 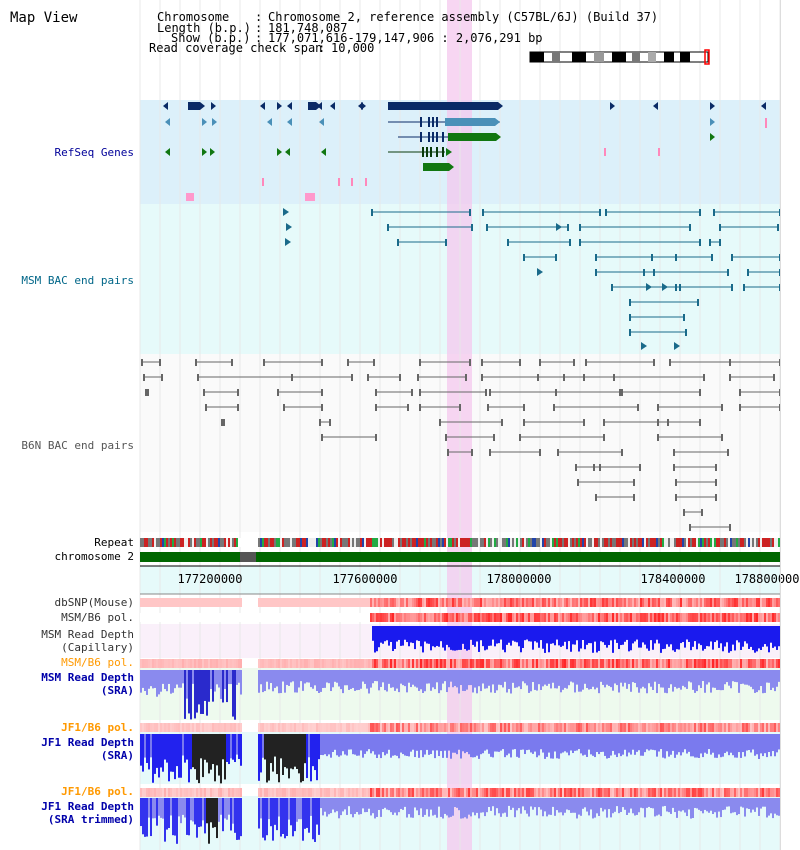 What do you see at coordinates (94, 556) in the screenshot?
I see `track-label-chromosome: chromosome 2` at bounding box center [94, 556].